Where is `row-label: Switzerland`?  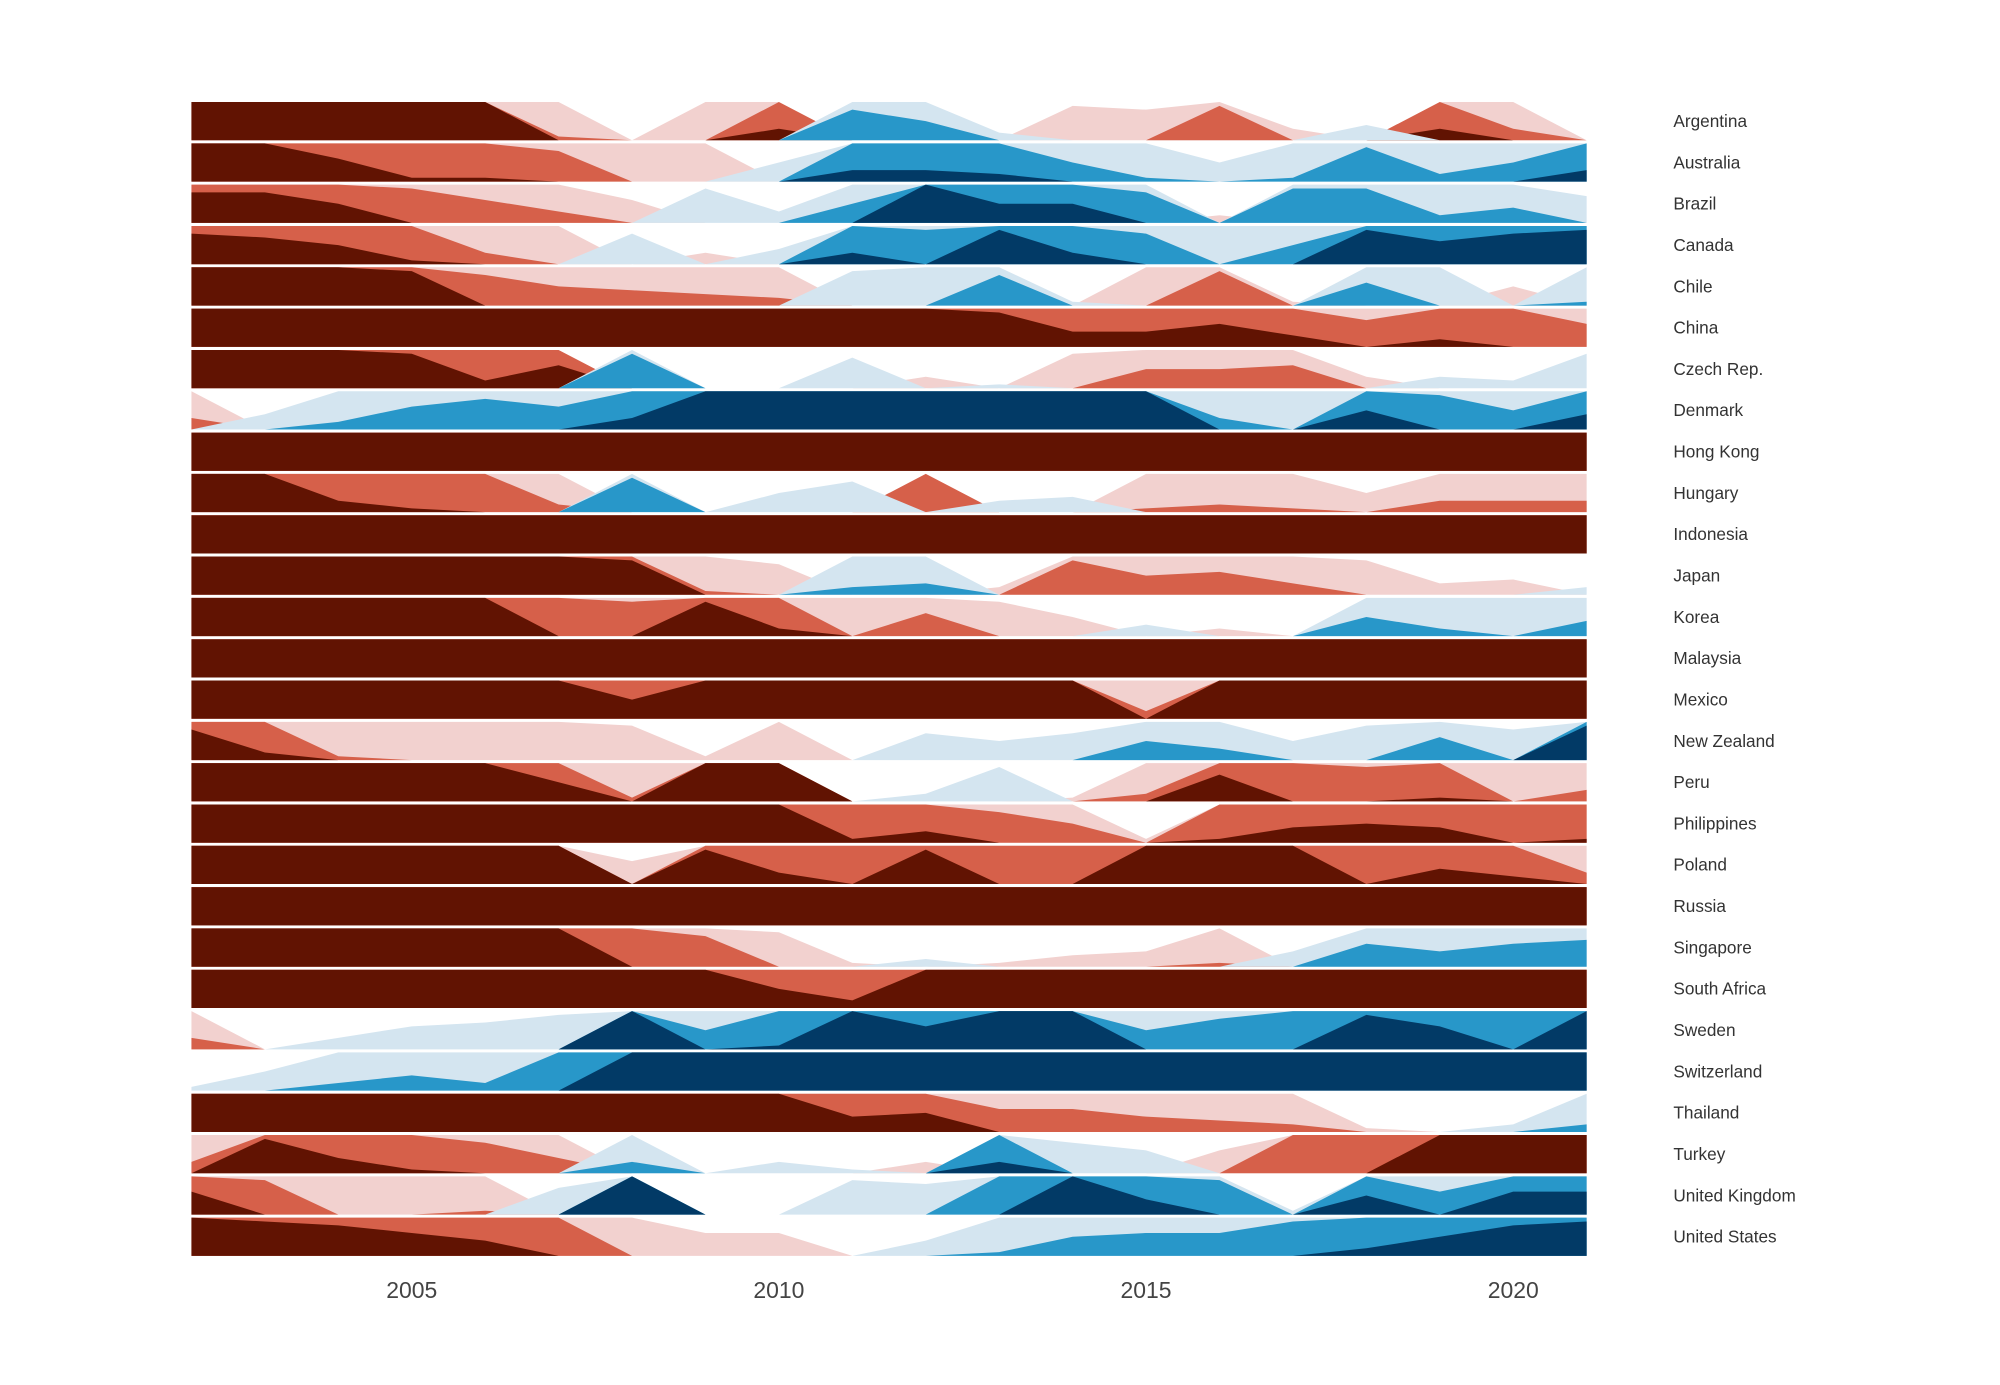
row-label: Switzerland is located at coordinates (1717, 1071).